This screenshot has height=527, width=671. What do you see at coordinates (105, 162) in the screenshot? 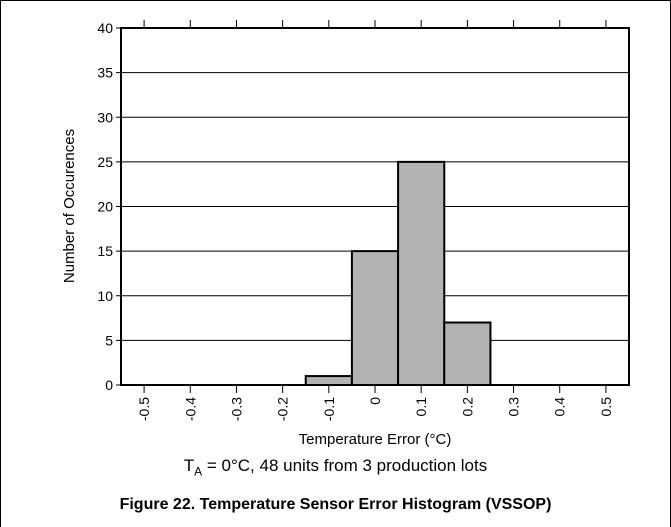
I see `y-tick-label: 25` at bounding box center [105, 162].